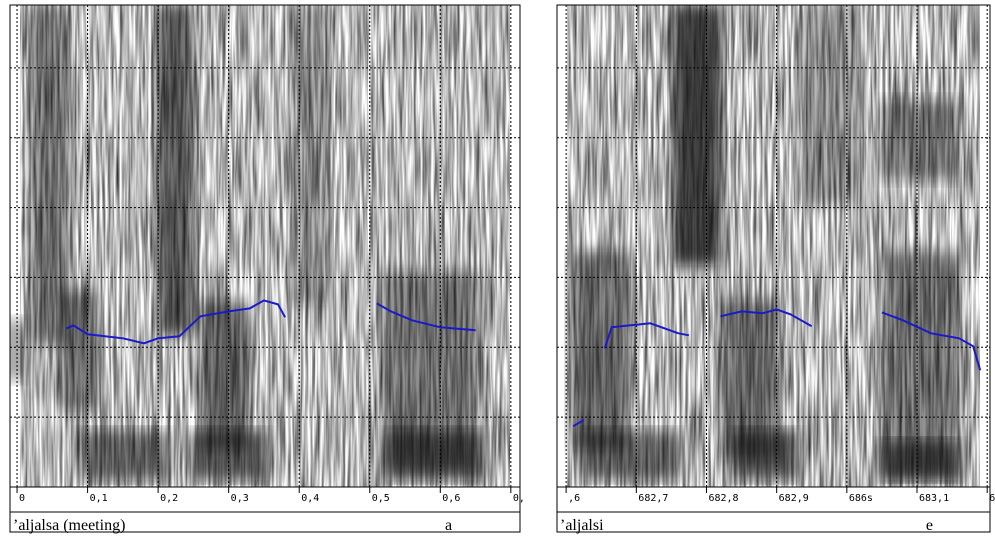 This screenshot has height=539, width=995. What do you see at coordinates (519, 498) in the screenshot?
I see `x-tick-label: 0,` at bounding box center [519, 498].